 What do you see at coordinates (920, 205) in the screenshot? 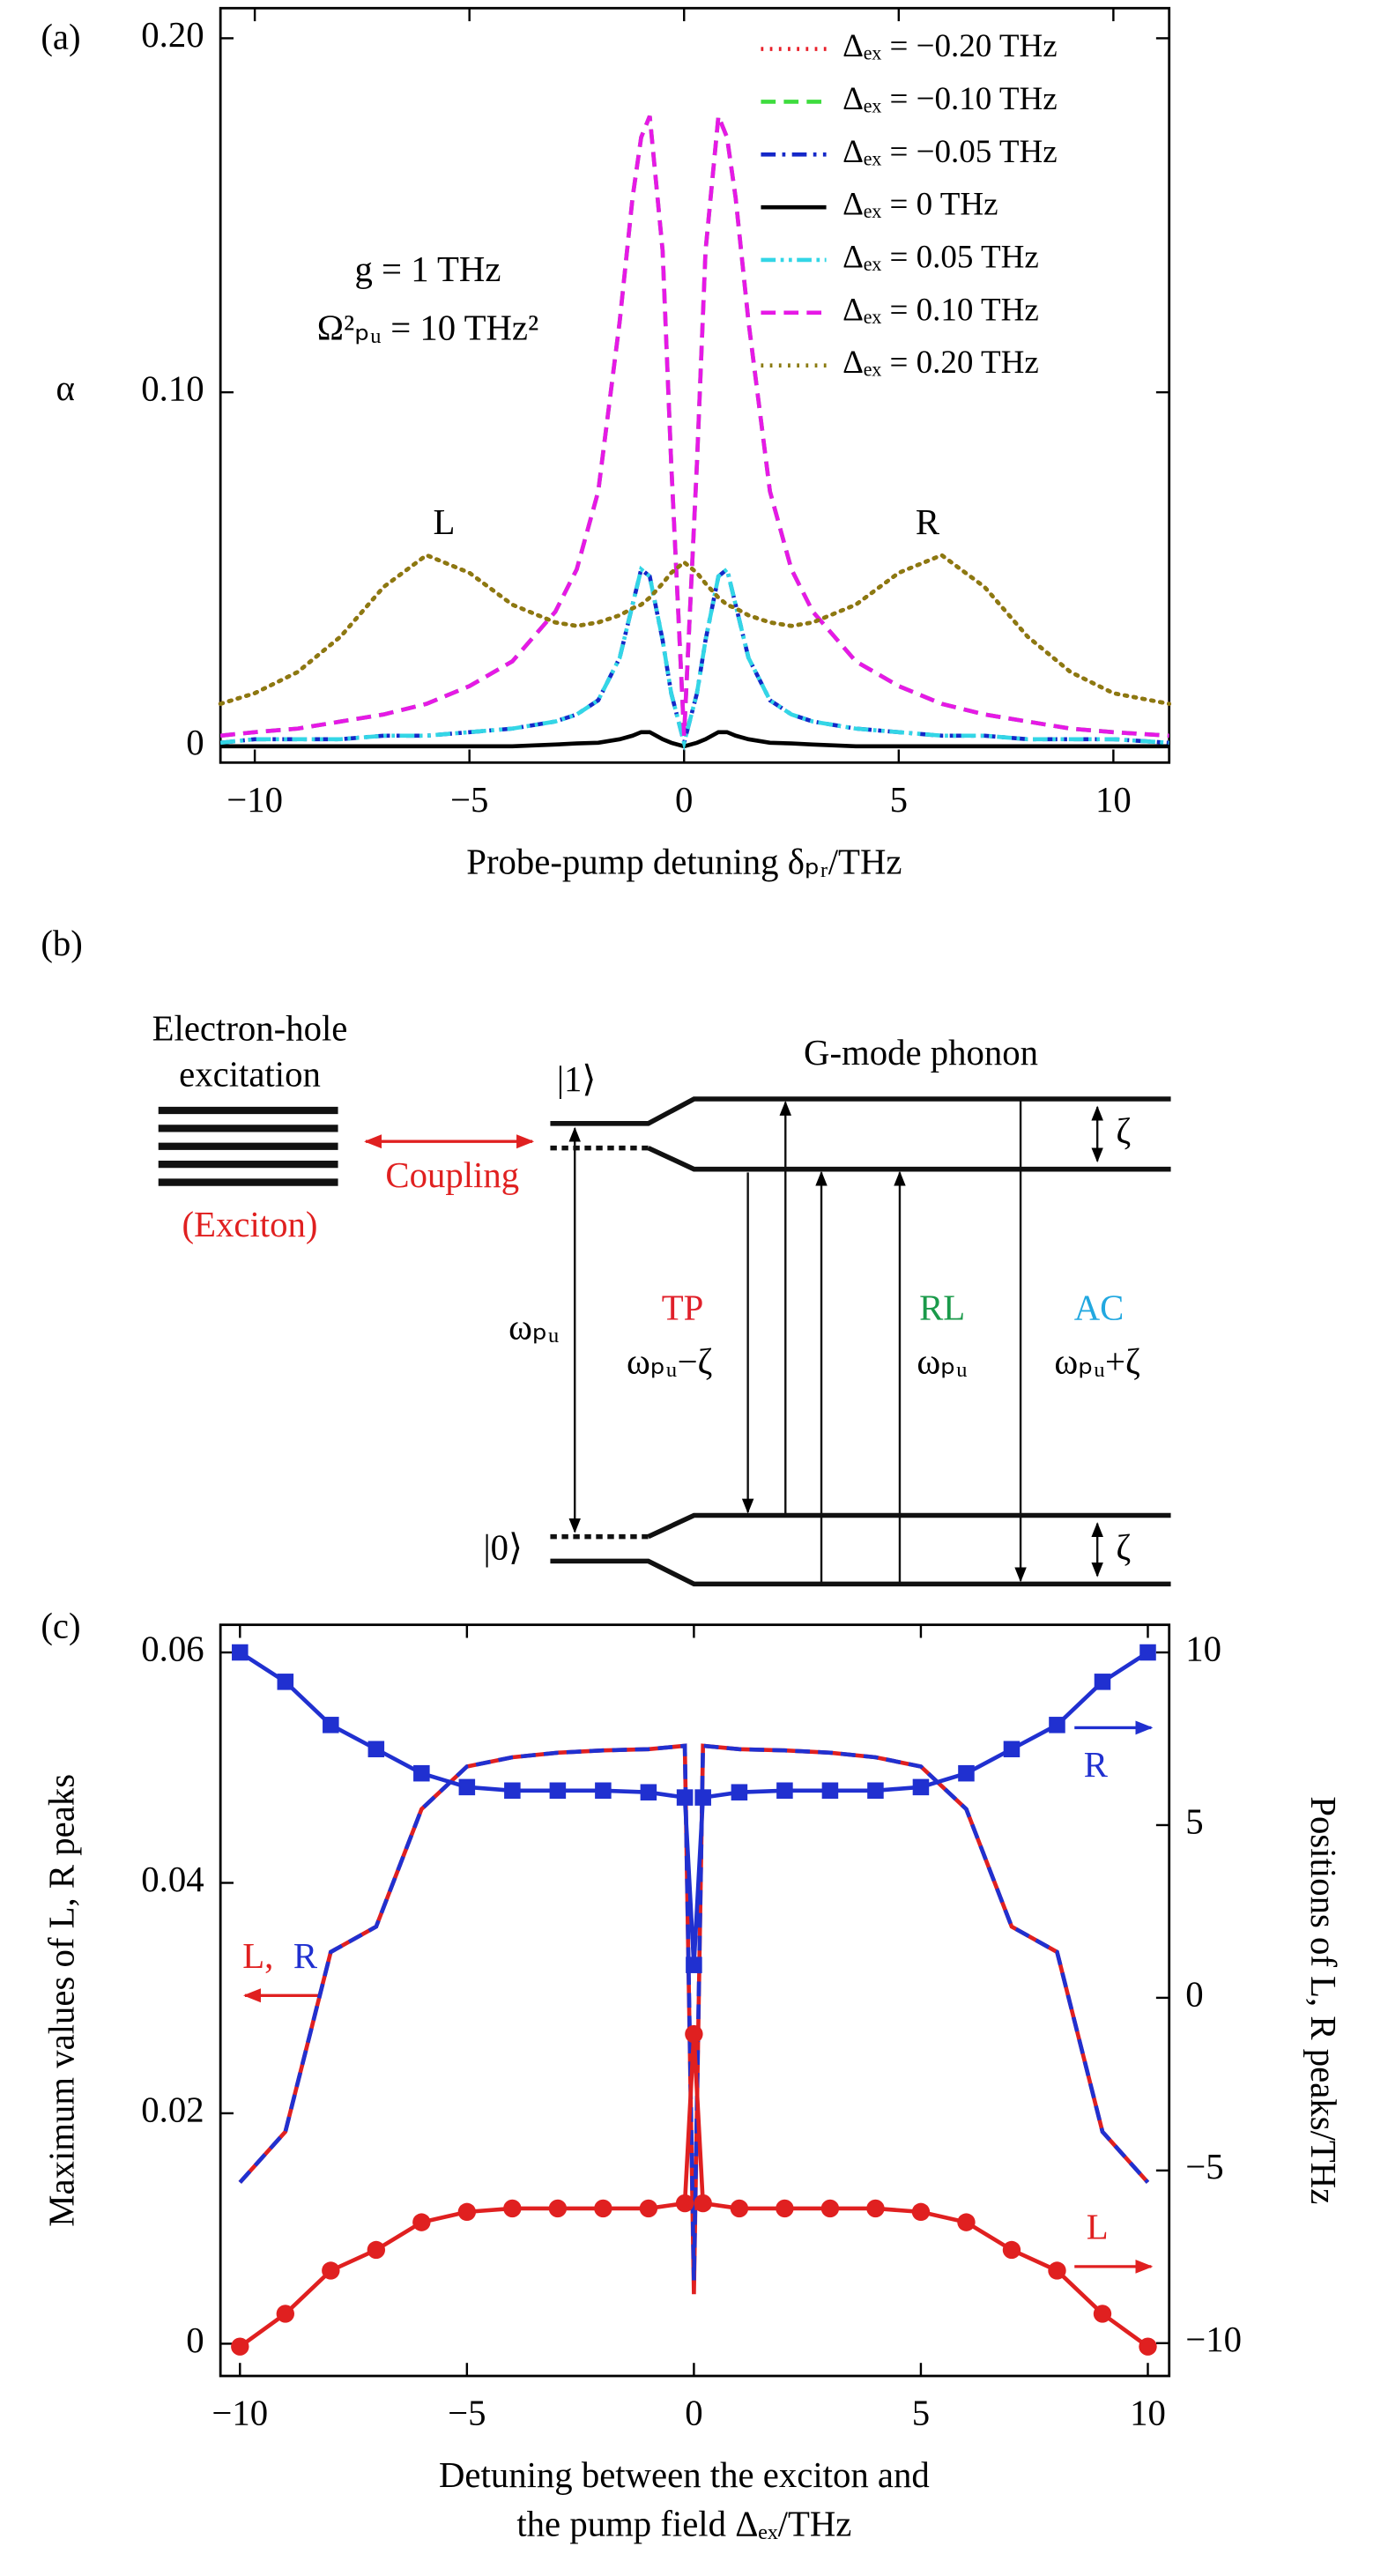
I see `legend-label: Δₑₓ = 0 THz` at bounding box center [920, 205].